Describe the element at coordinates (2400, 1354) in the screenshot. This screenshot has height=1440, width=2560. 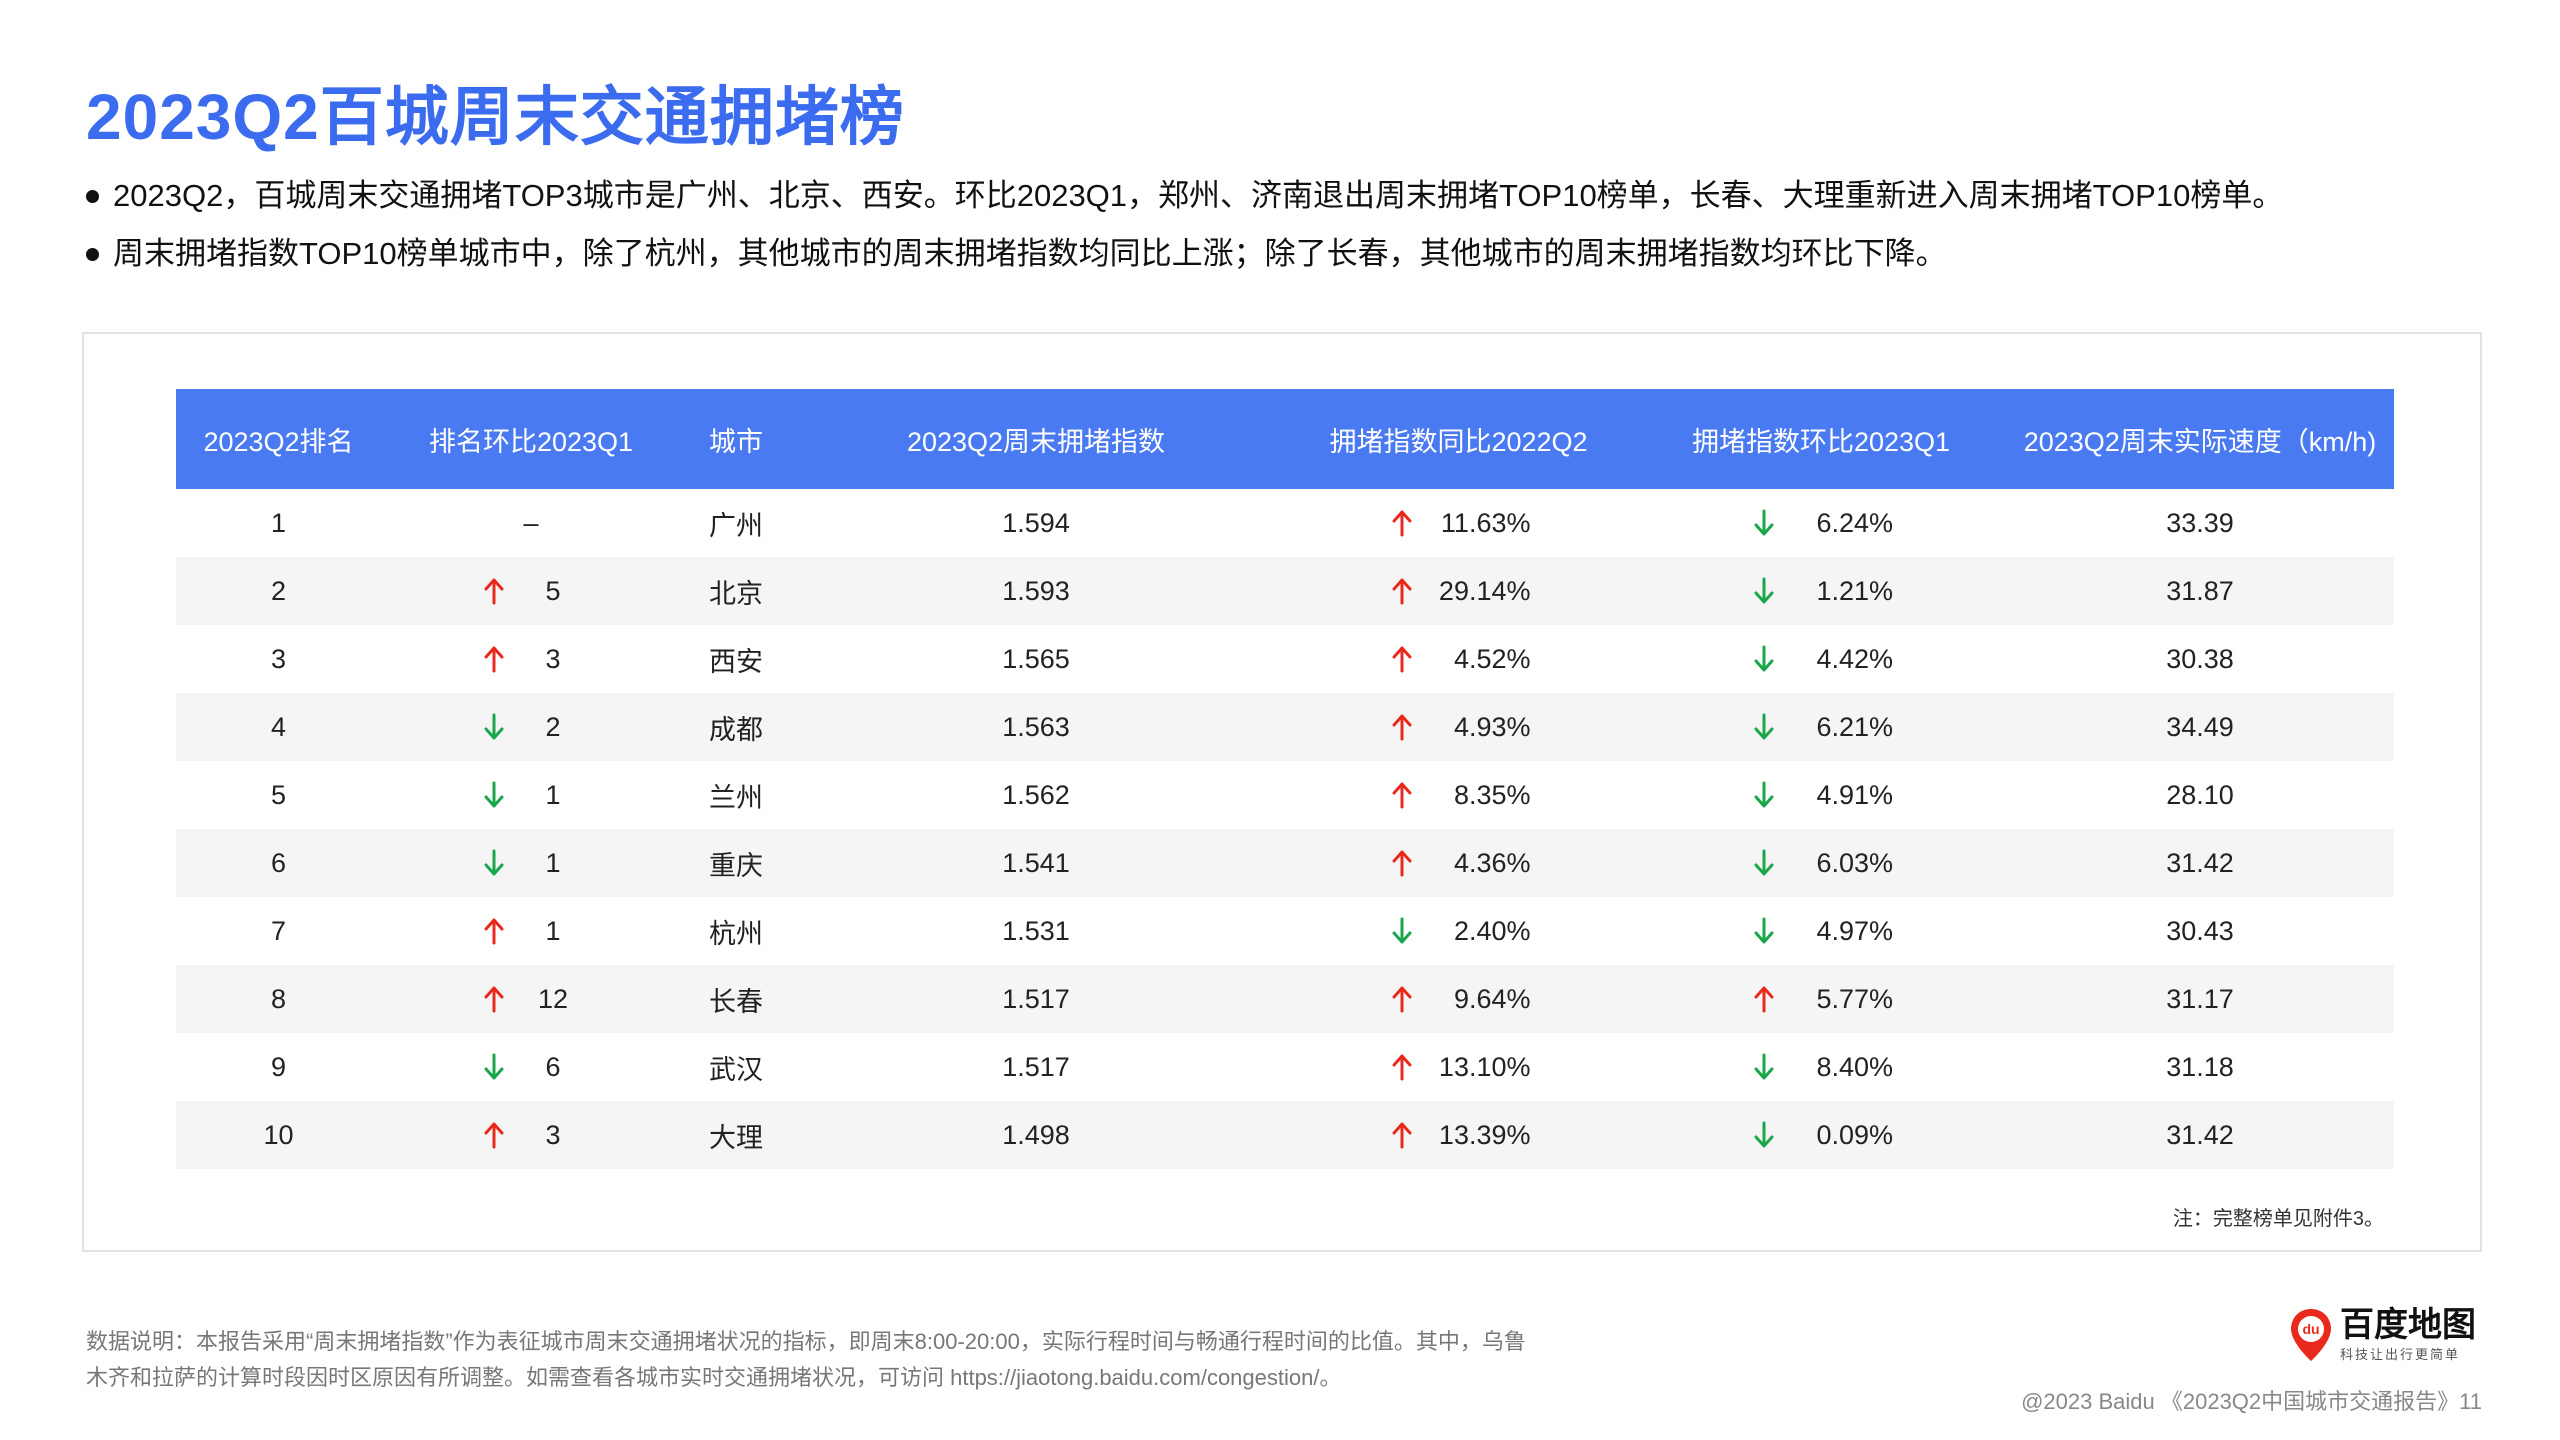
I see `logo-slogan: 科技让出行更简单` at that location.